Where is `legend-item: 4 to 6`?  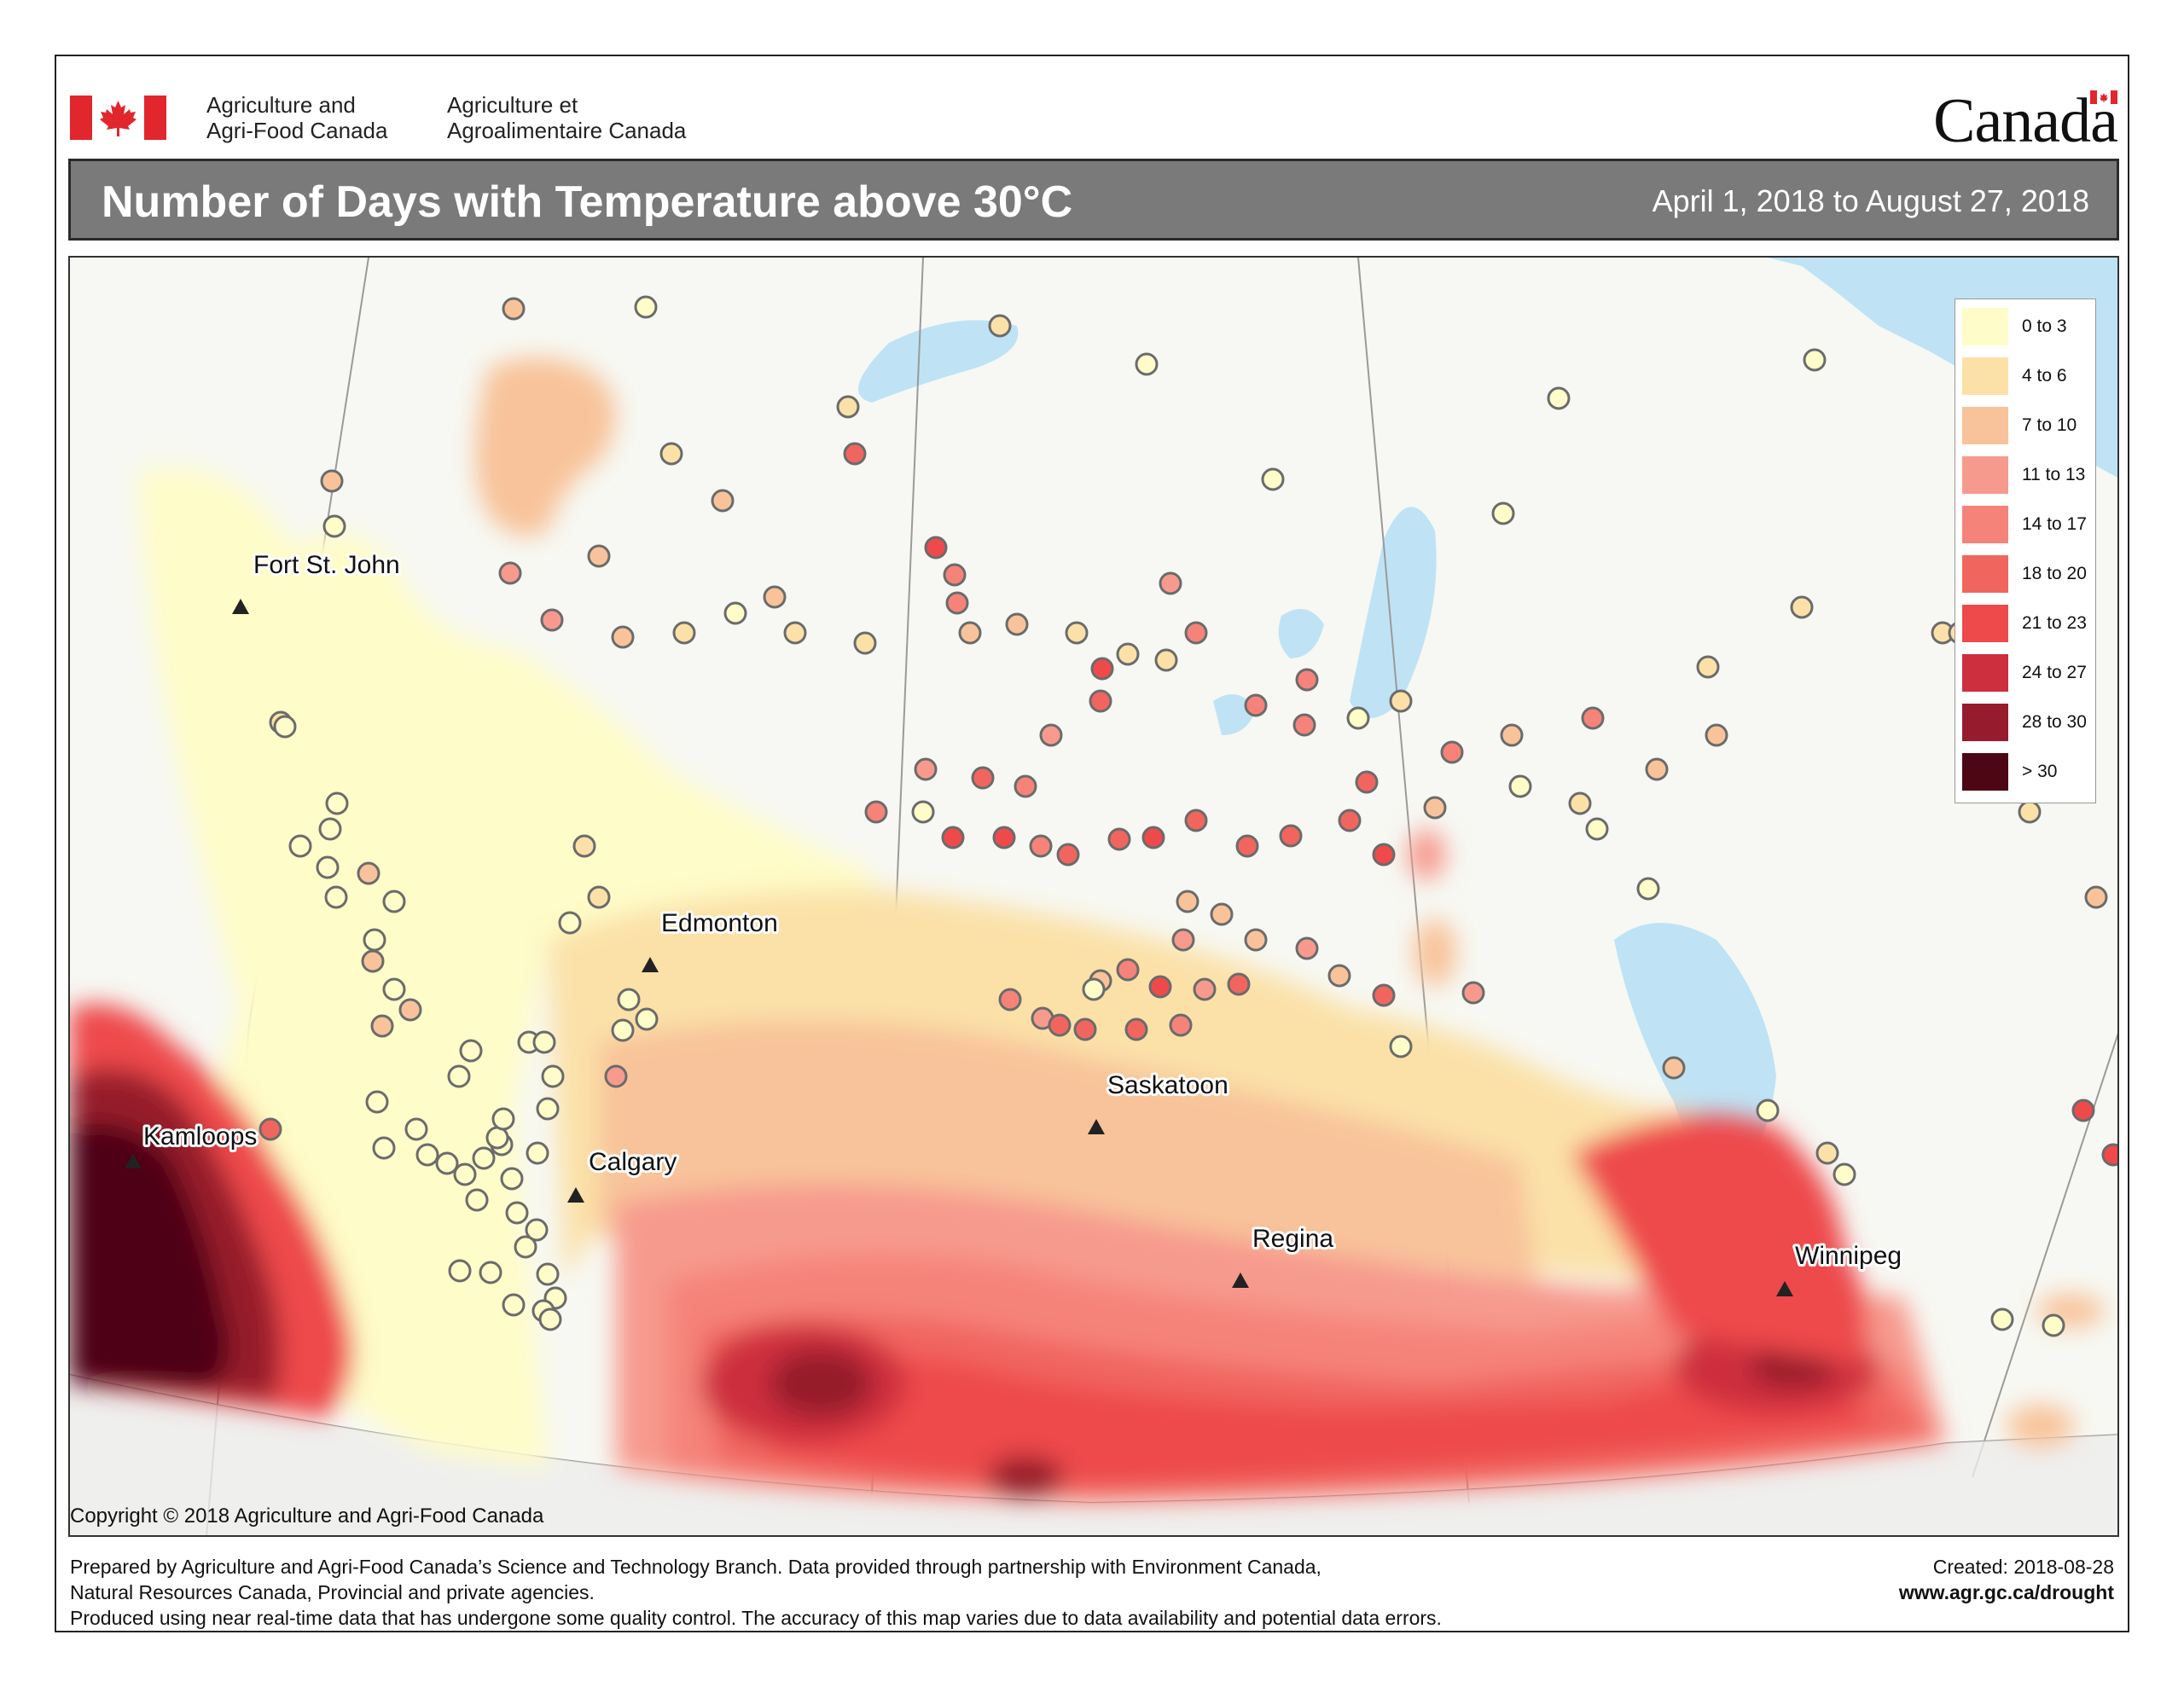 legend-item: 4 to 6 is located at coordinates (2026, 376).